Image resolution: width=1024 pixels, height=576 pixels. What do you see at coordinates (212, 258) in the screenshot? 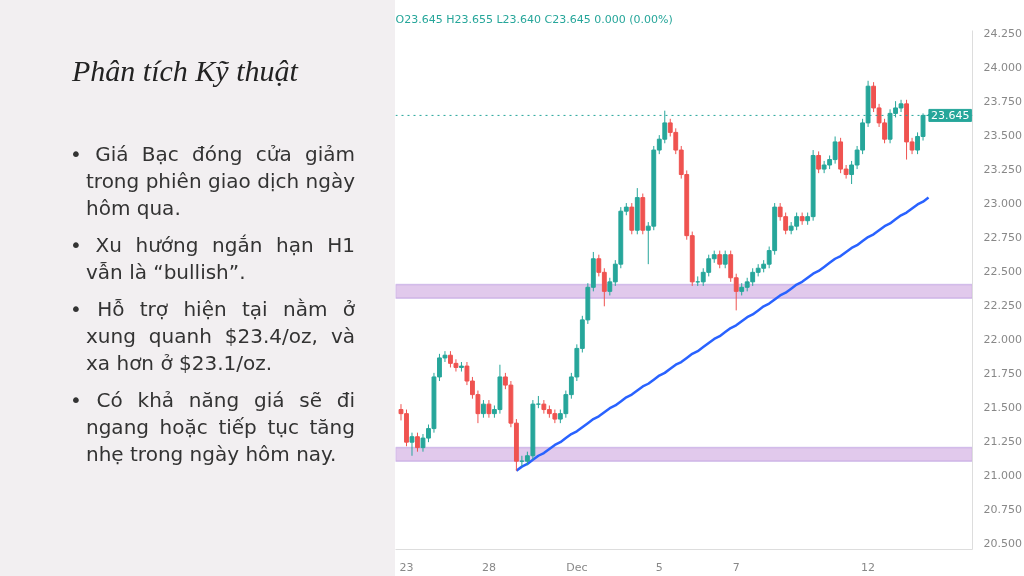
I see `text: • Xu hướng ngắn hạn H1 vẫn là “bullish”.` at bounding box center [212, 258].